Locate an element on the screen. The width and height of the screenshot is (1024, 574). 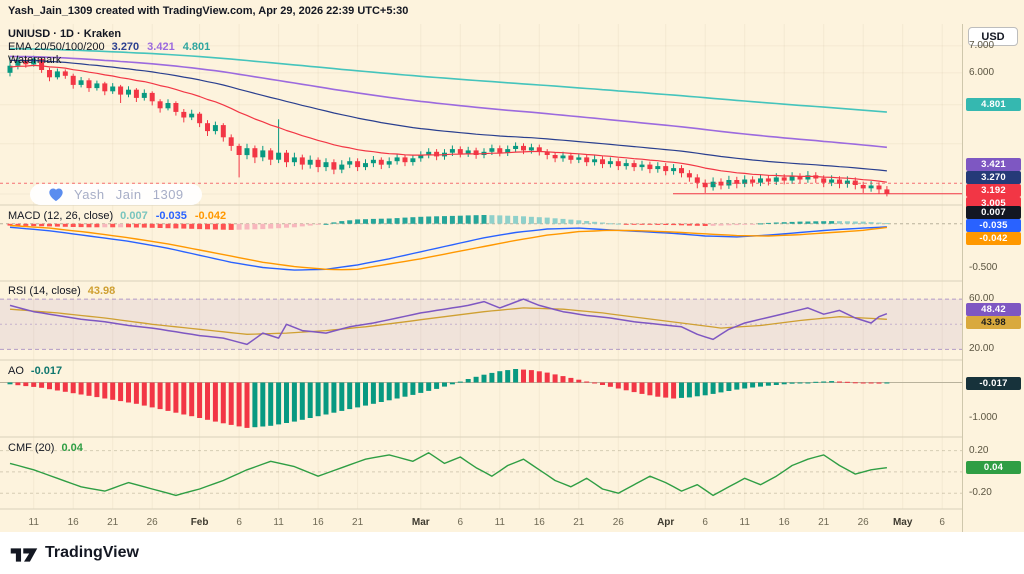
ao-label: AO is located at coordinates (16, 371).